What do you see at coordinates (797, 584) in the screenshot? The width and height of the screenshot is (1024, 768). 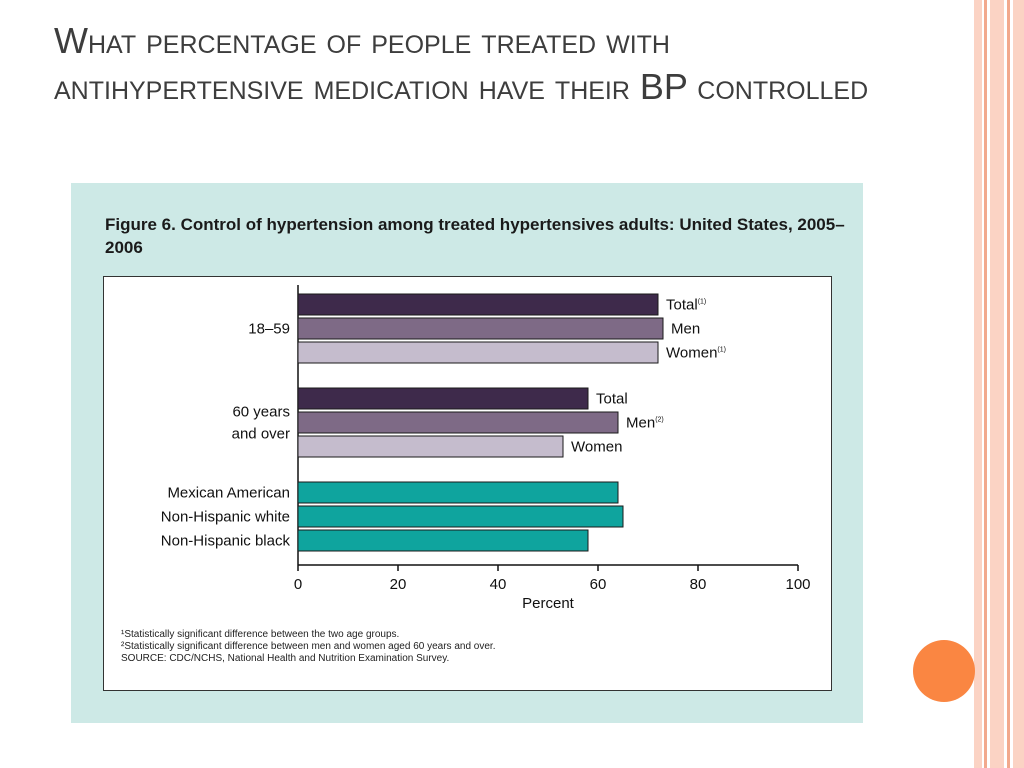 I see `x-tick-label: 100` at bounding box center [797, 584].